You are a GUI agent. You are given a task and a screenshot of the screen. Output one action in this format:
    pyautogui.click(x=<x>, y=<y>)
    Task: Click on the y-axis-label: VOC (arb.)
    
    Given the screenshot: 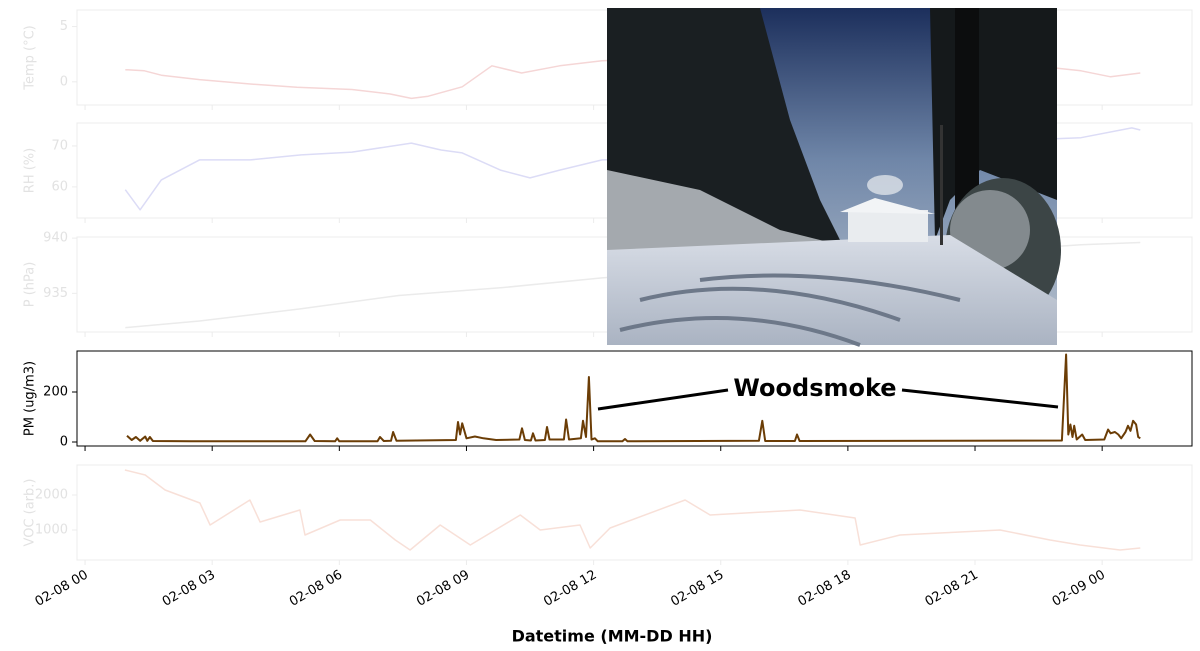 What is the action you would take?
    pyautogui.click(x=30, y=513)
    